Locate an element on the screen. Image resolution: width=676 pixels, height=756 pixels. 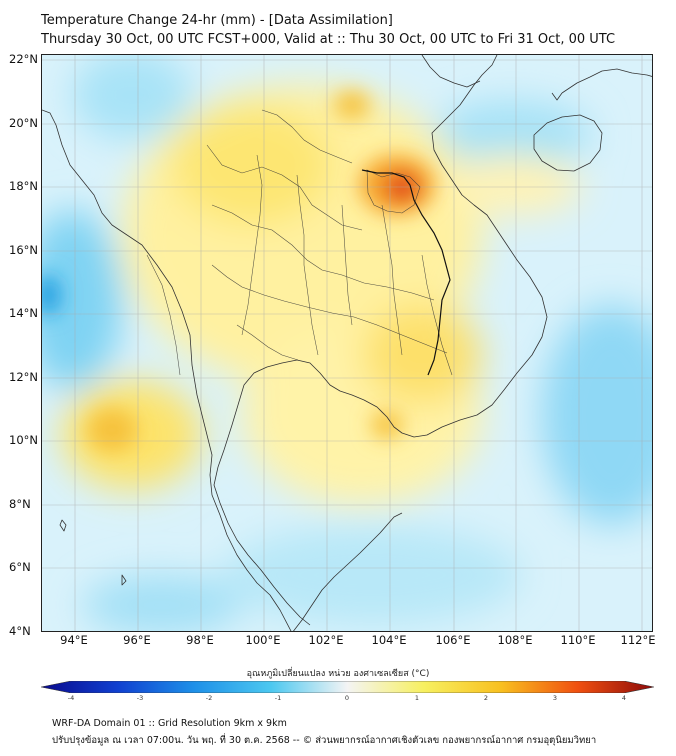
lat-label-14n: 14°N is located at coordinates (23, 313).